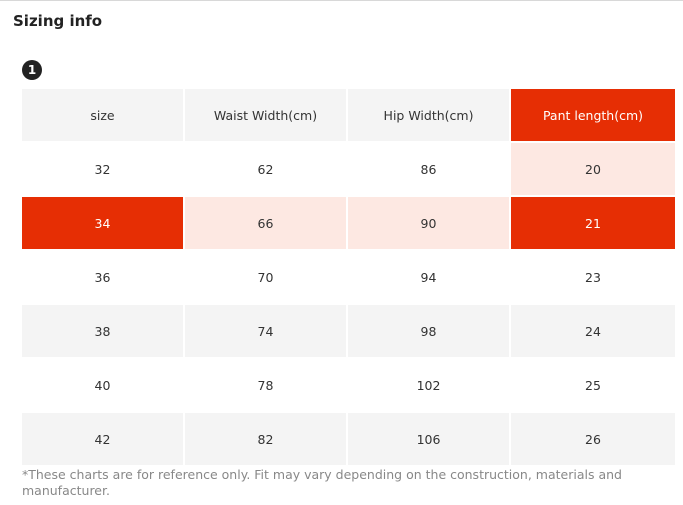 This screenshot has width=683, height=505. I want to click on cell-size: 32, so click(103, 170).